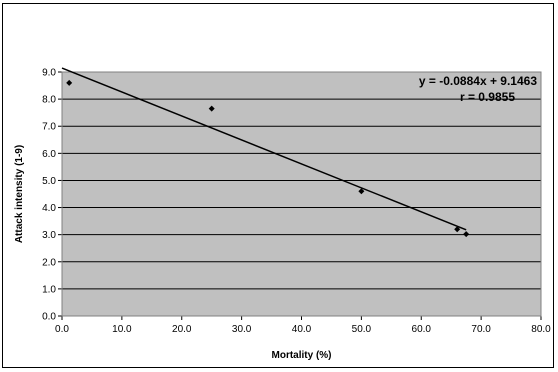  Describe the element at coordinates (49, 181) in the screenshot. I see `y-tick-label: 5.0` at that location.